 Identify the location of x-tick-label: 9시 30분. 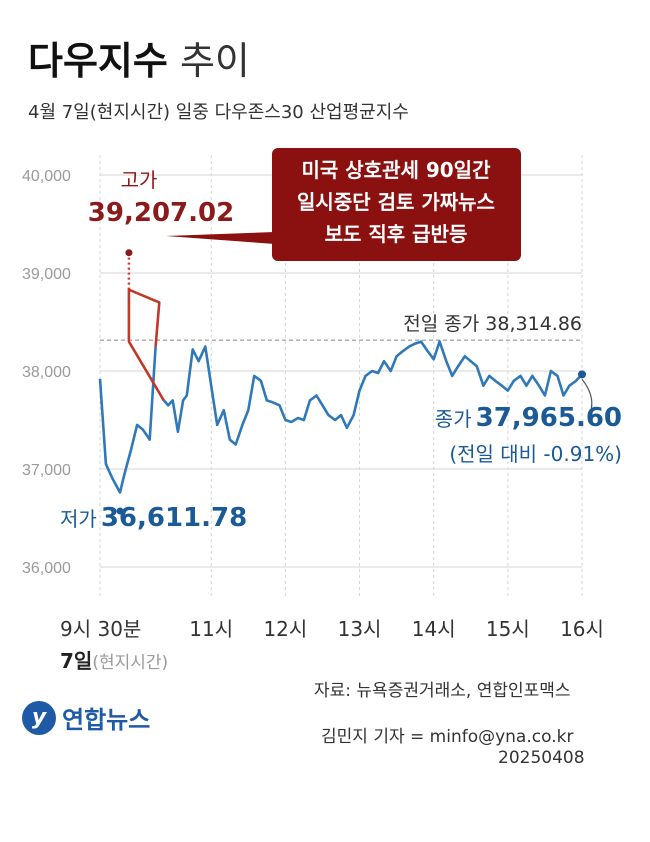
(100, 629).